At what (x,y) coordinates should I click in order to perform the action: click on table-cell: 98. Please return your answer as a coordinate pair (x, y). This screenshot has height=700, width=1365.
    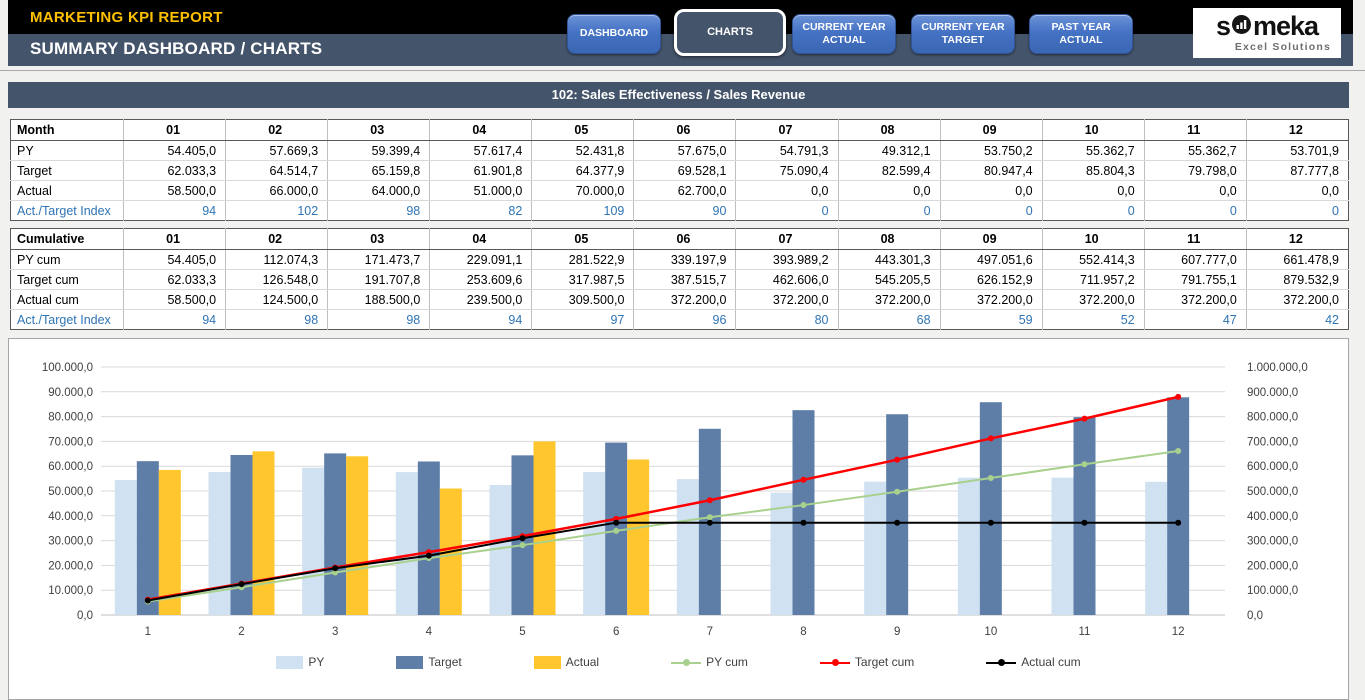
    Looking at the image, I should click on (379, 319).